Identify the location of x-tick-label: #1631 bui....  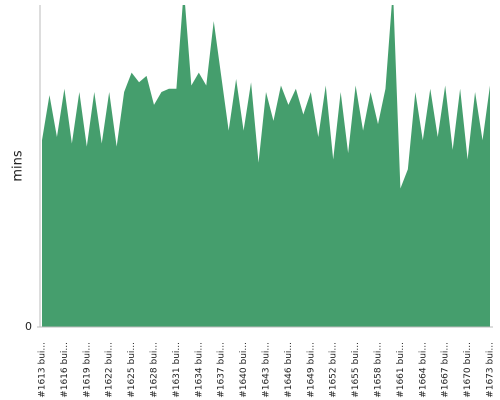
(177, 370).